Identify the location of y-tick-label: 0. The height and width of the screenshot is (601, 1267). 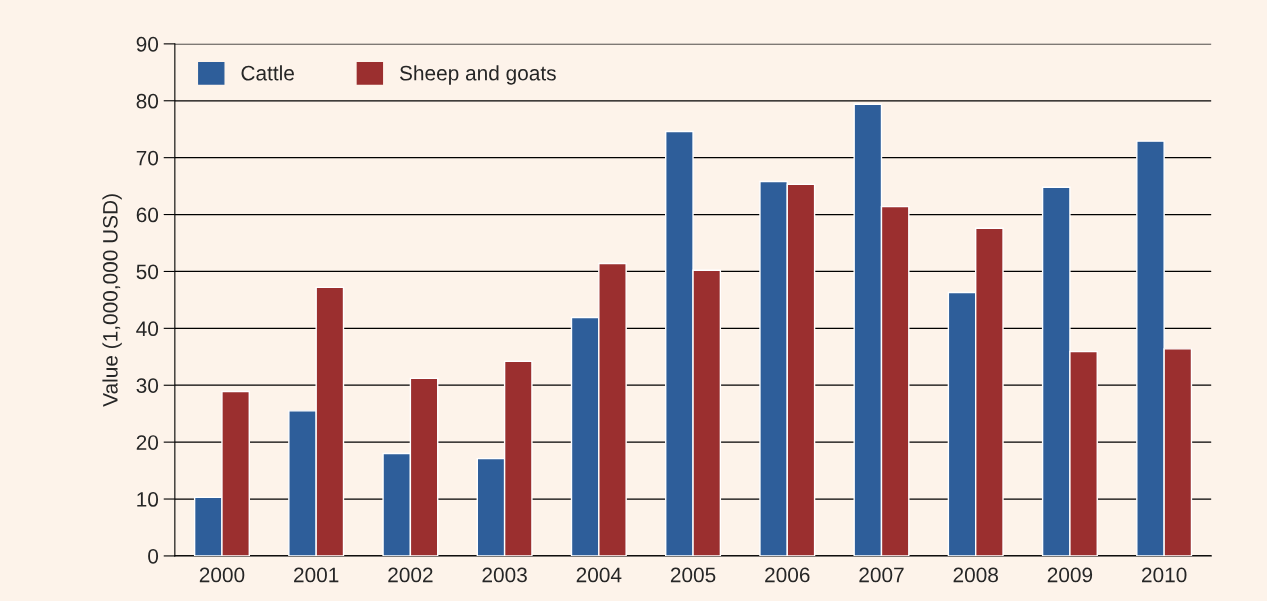
(153, 556).